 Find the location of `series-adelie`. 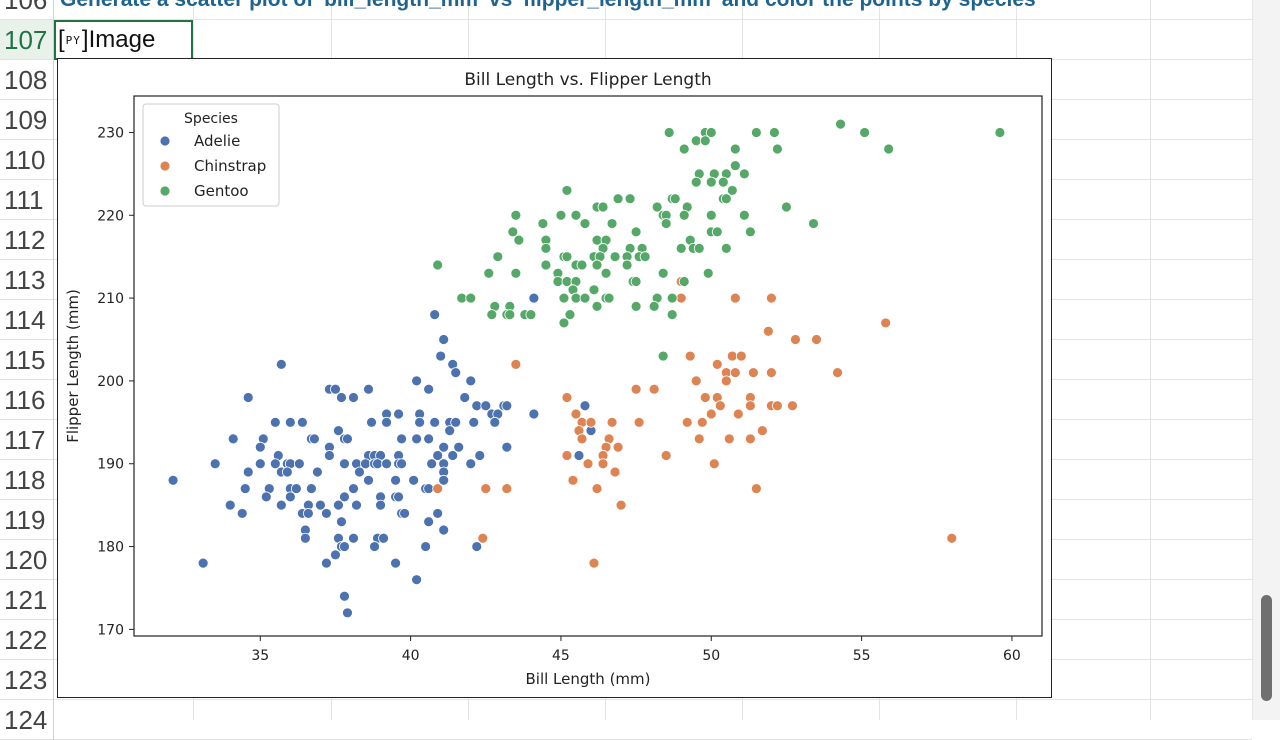

series-adelie is located at coordinates (382, 455).